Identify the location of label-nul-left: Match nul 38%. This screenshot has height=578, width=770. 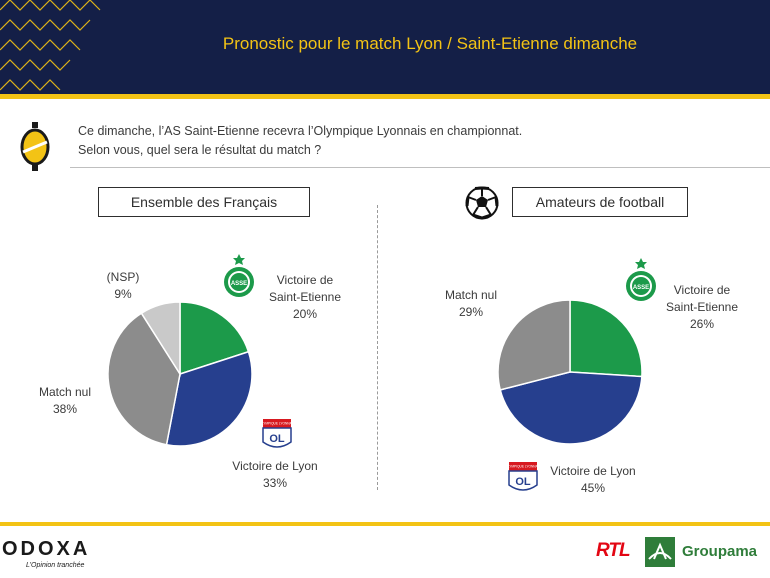
(65, 401).